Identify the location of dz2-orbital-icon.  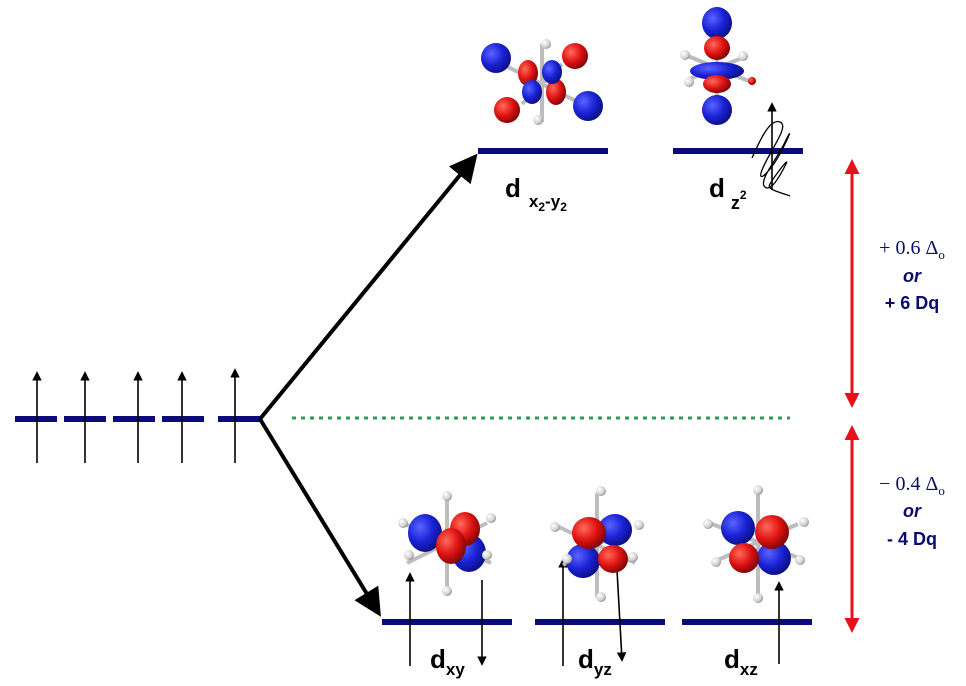
(718, 66).